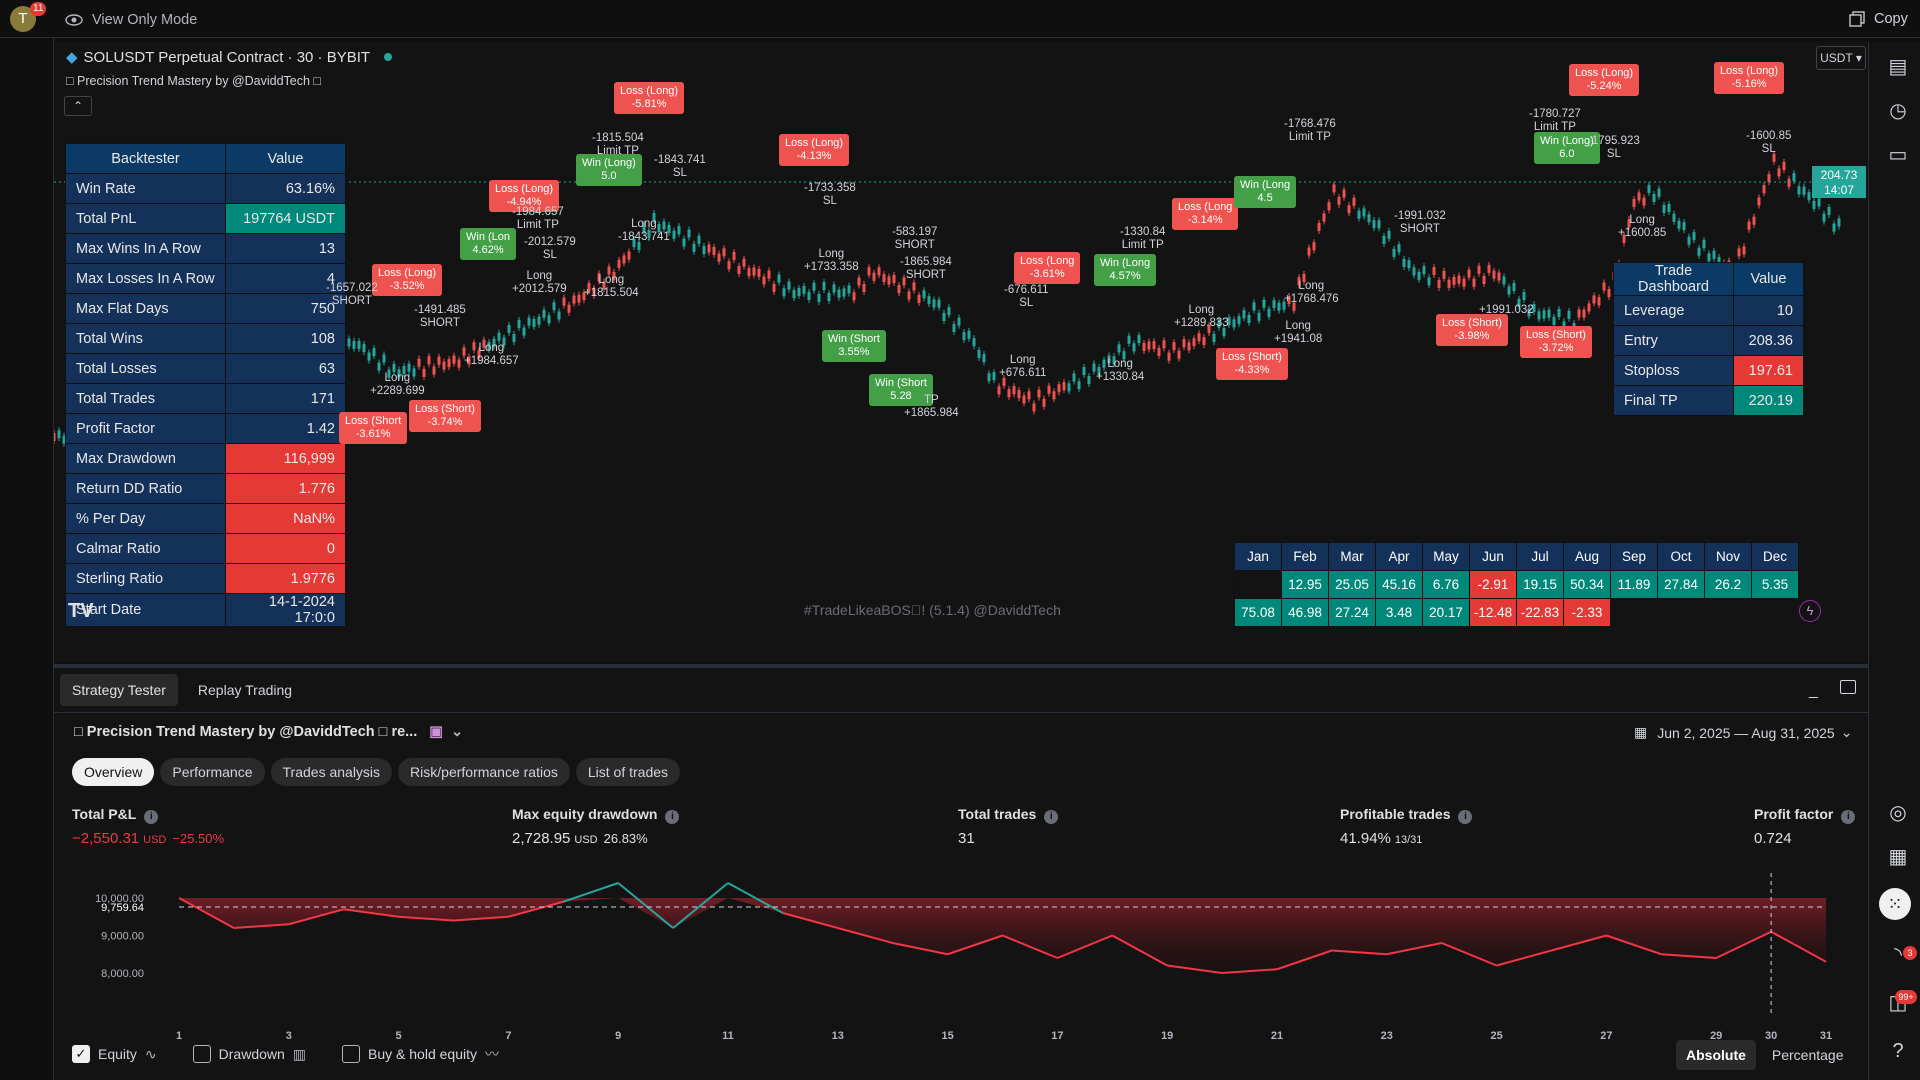  Describe the element at coordinates (205, 278) in the screenshot. I see `backtester-row: Max Losses In A Row 4` at that location.